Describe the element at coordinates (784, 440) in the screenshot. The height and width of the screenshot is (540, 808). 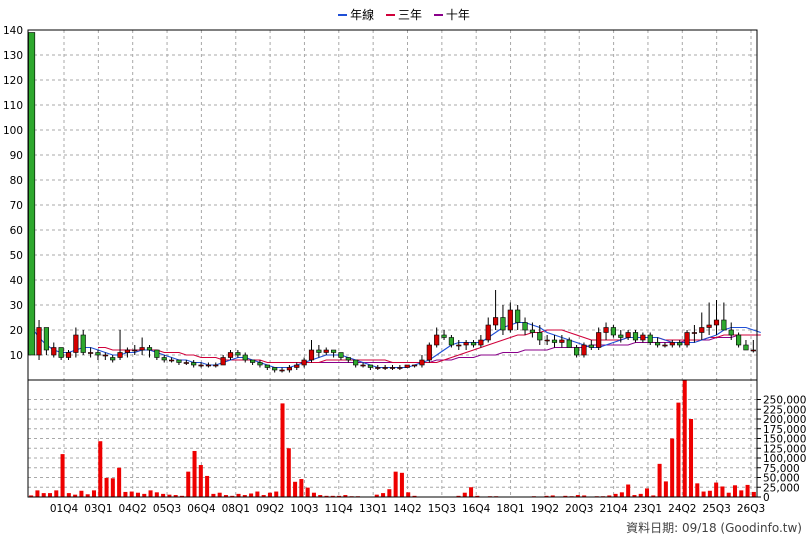
I see `volume-tick-label: 150,000` at that location.